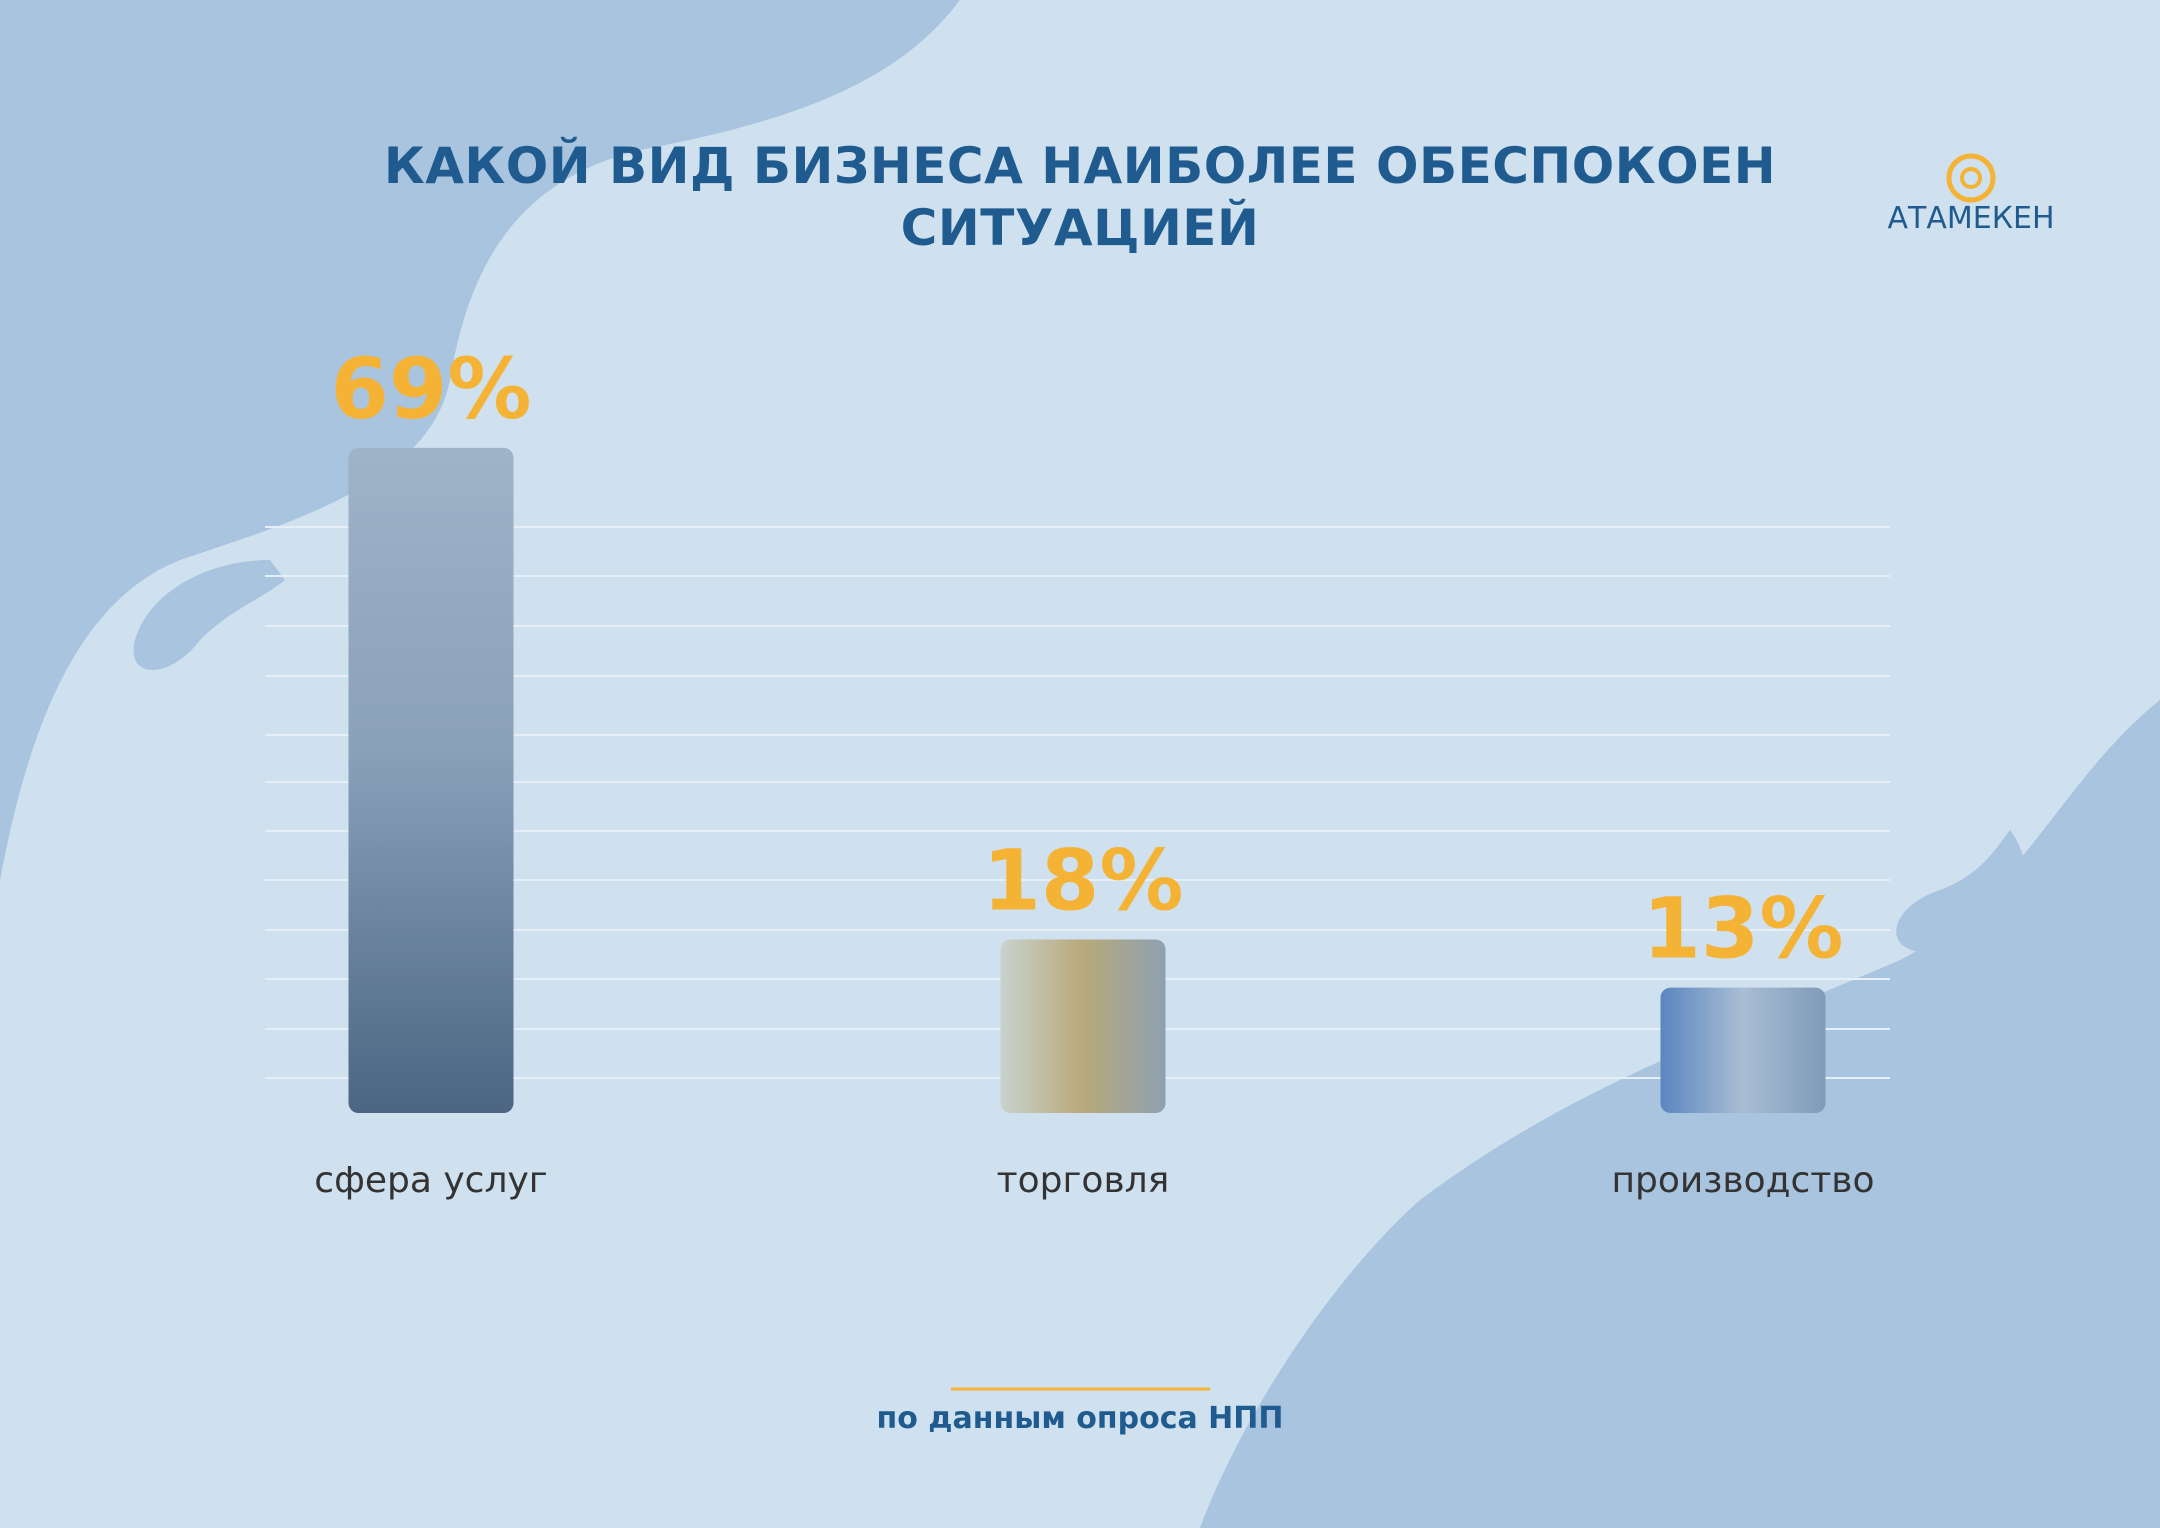 The width and height of the screenshot is (2160, 1528). What do you see at coordinates (430, 1180) in the screenshot?
I see `x-tick-label: сфера услуг` at bounding box center [430, 1180].